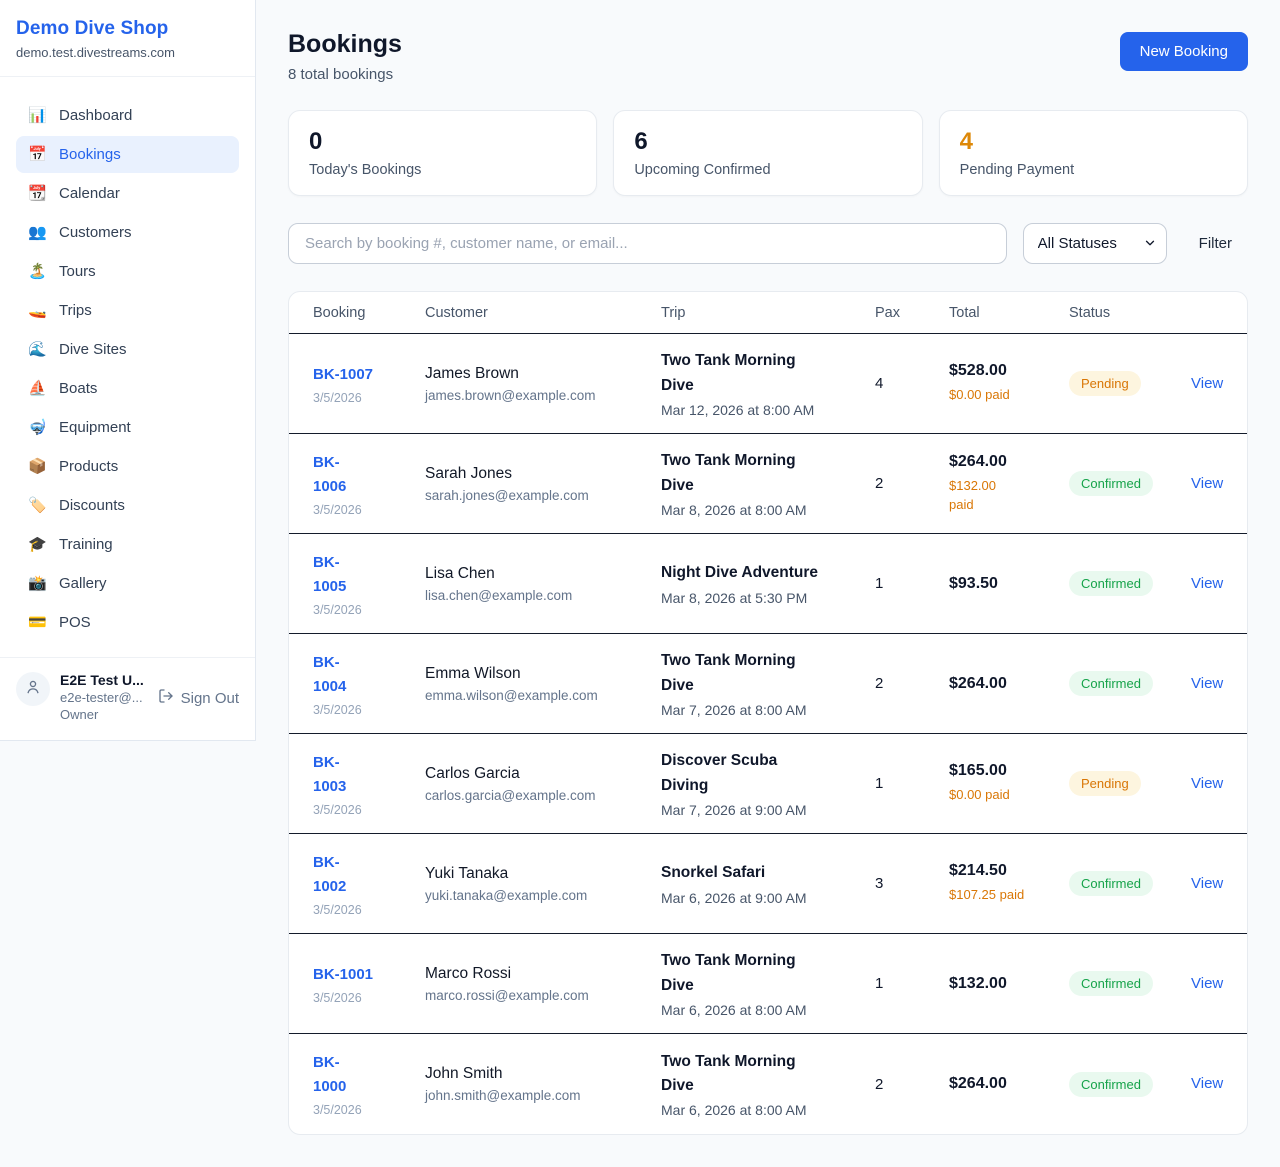  What do you see at coordinates (127, 310) in the screenshot?
I see `sidebar-item-trips: 🚤 Trips` at bounding box center [127, 310].